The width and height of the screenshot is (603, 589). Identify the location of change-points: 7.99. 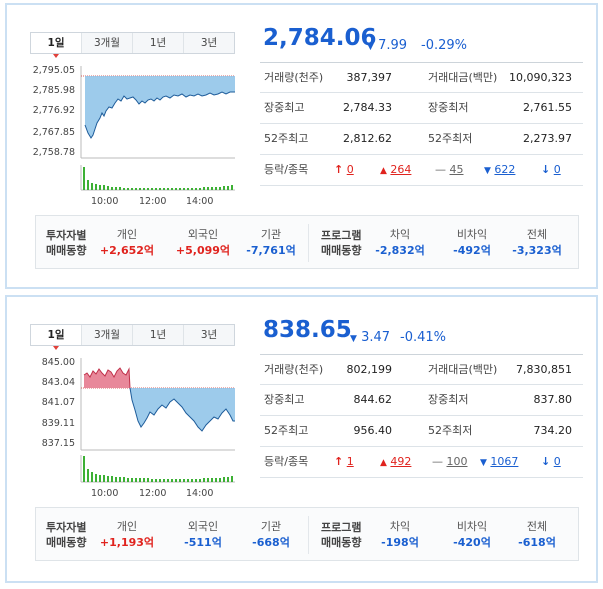
(393, 45).